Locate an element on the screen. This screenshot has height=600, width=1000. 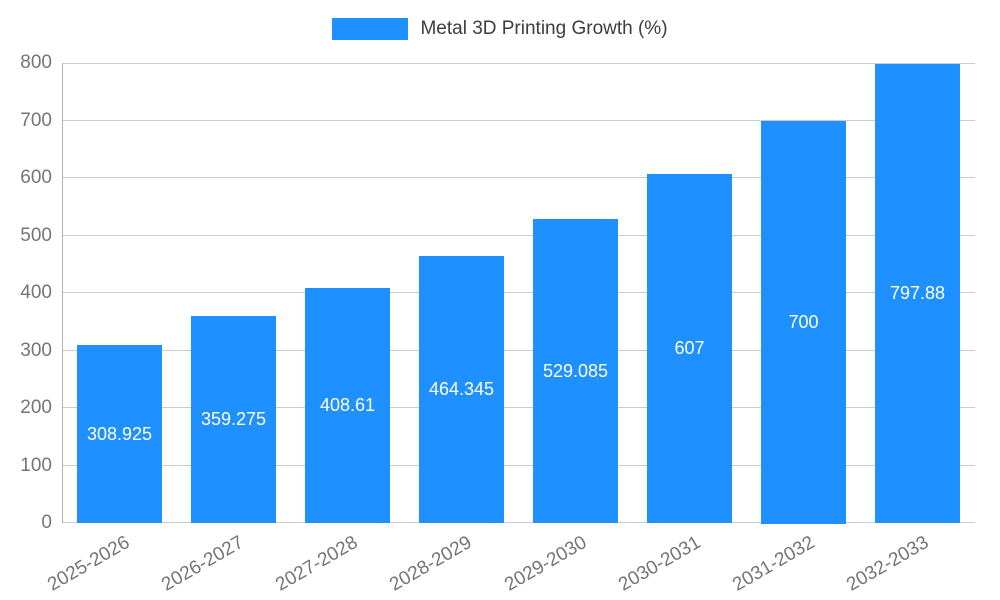
bar: 607 is located at coordinates (689, 348).